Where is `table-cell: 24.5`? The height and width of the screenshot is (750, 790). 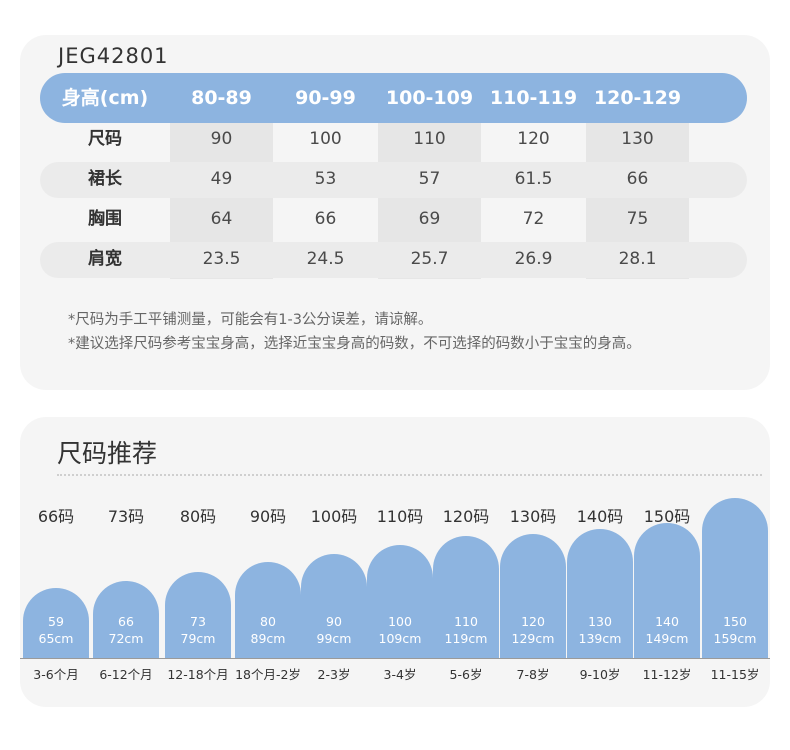 table-cell: 24.5 is located at coordinates (325, 259).